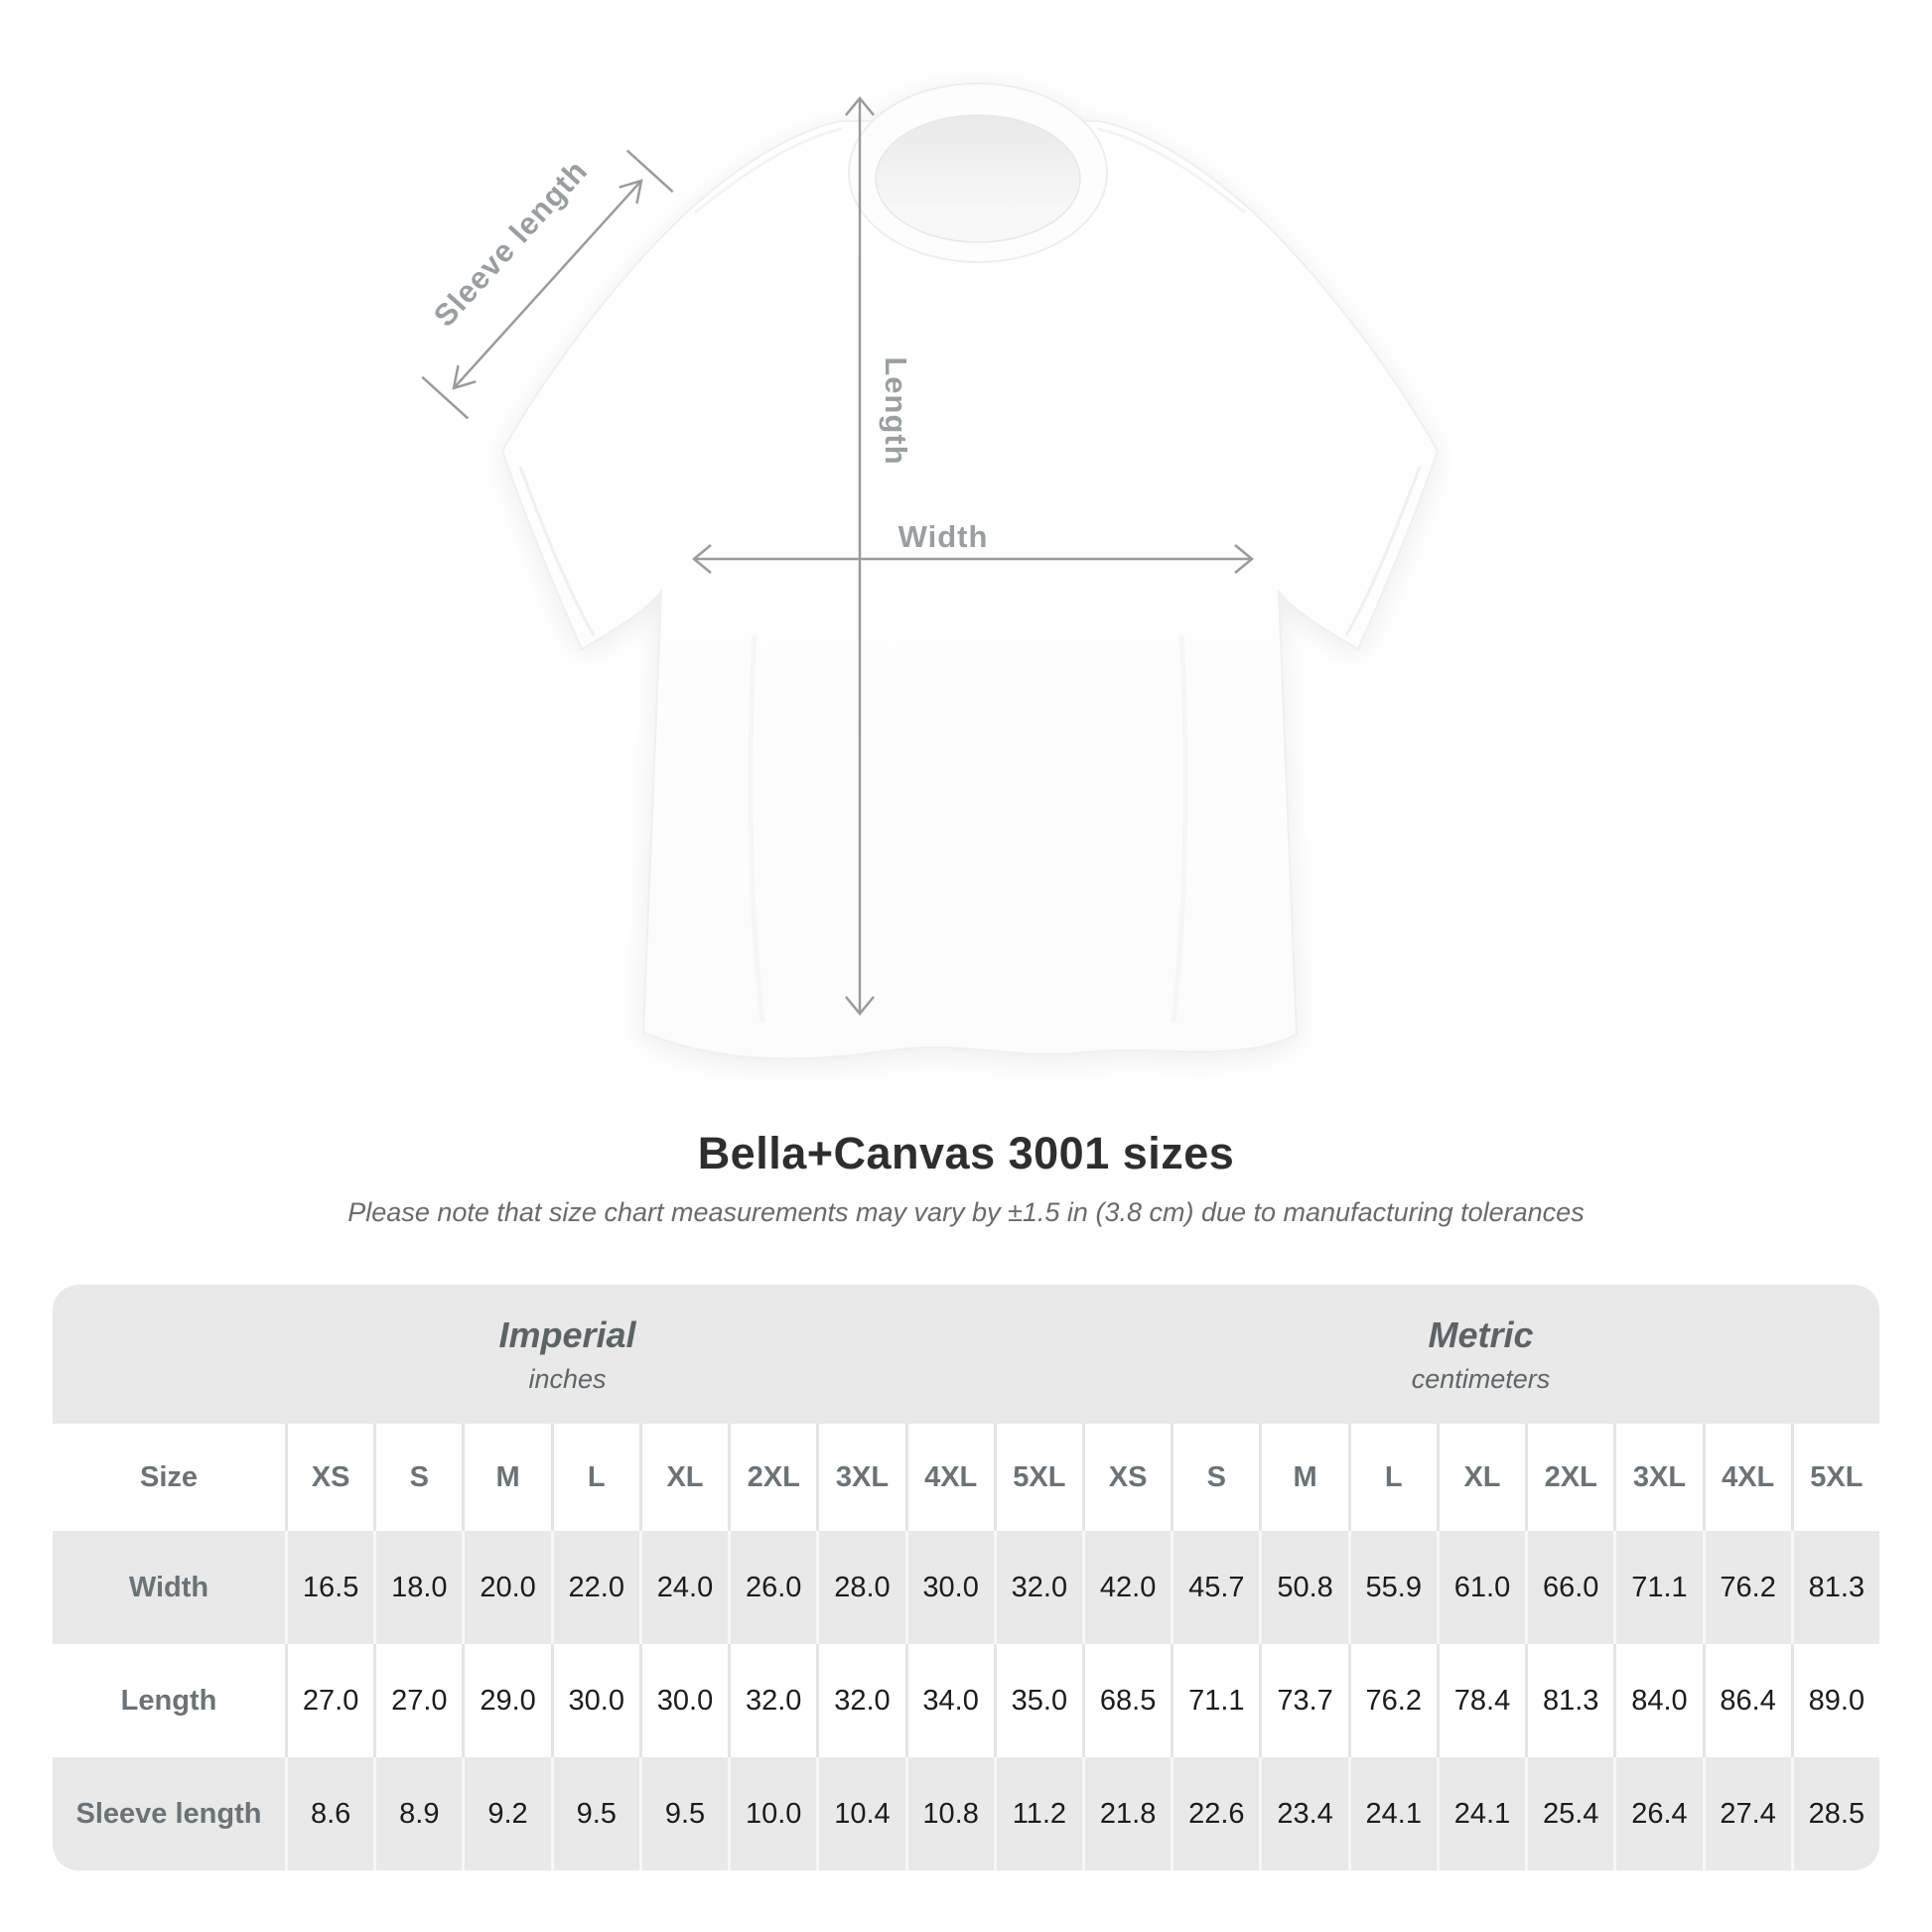 The width and height of the screenshot is (1932, 1932). I want to click on row-label: Sleeve length, so click(168, 1814).